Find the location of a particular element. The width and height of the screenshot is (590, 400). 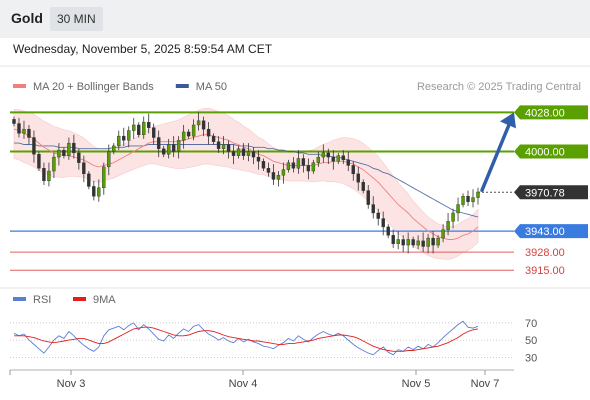

legend-label-1: MA 20 + Bollinger Bands is located at coordinates (93, 87).